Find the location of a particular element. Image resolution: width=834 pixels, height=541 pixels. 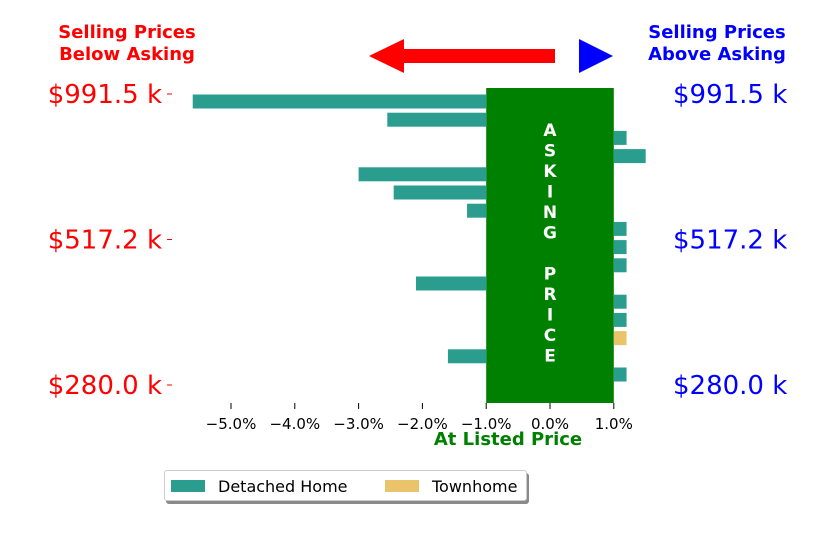

asking-letter-3: I is located at coordinates (550, 193).